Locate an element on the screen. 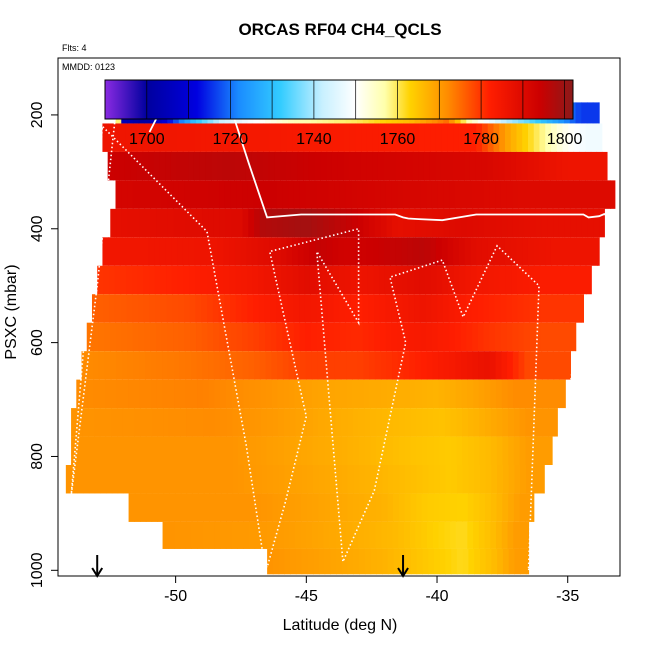 The image size is (650, 650). colorbar-tick-label: 1720 is located at coordinates (231, 139).